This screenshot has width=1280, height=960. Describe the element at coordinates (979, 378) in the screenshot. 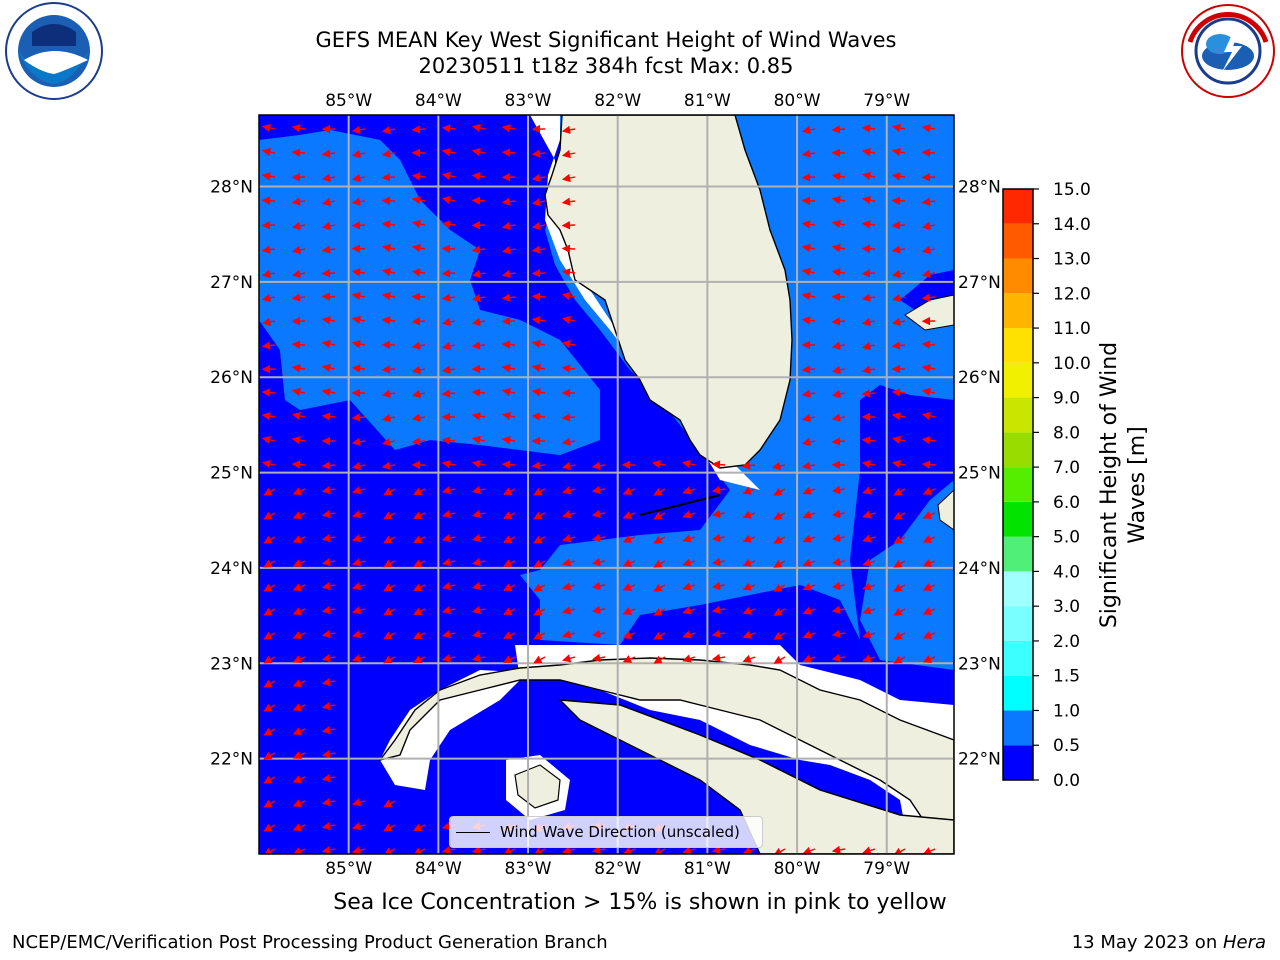

I see `lat-tick-label: 26°N` at that location.